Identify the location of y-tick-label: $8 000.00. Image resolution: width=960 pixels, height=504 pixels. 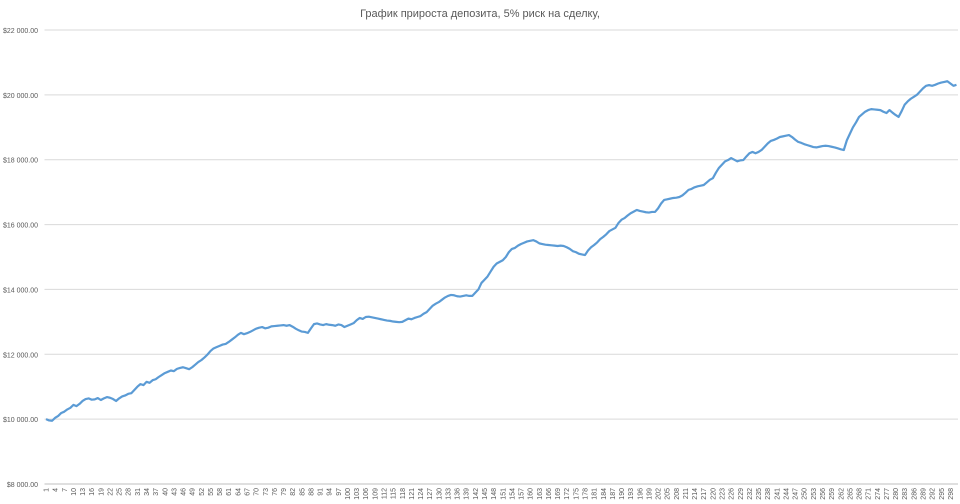
(22, 485).